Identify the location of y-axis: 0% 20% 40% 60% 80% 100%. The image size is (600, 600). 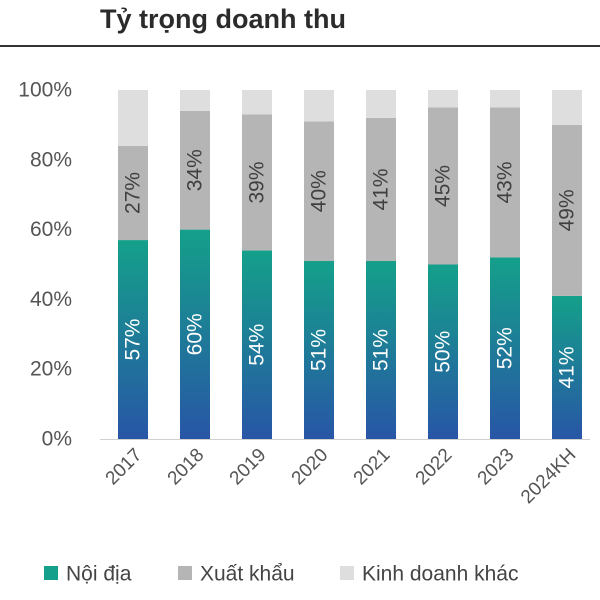
(45, 265).